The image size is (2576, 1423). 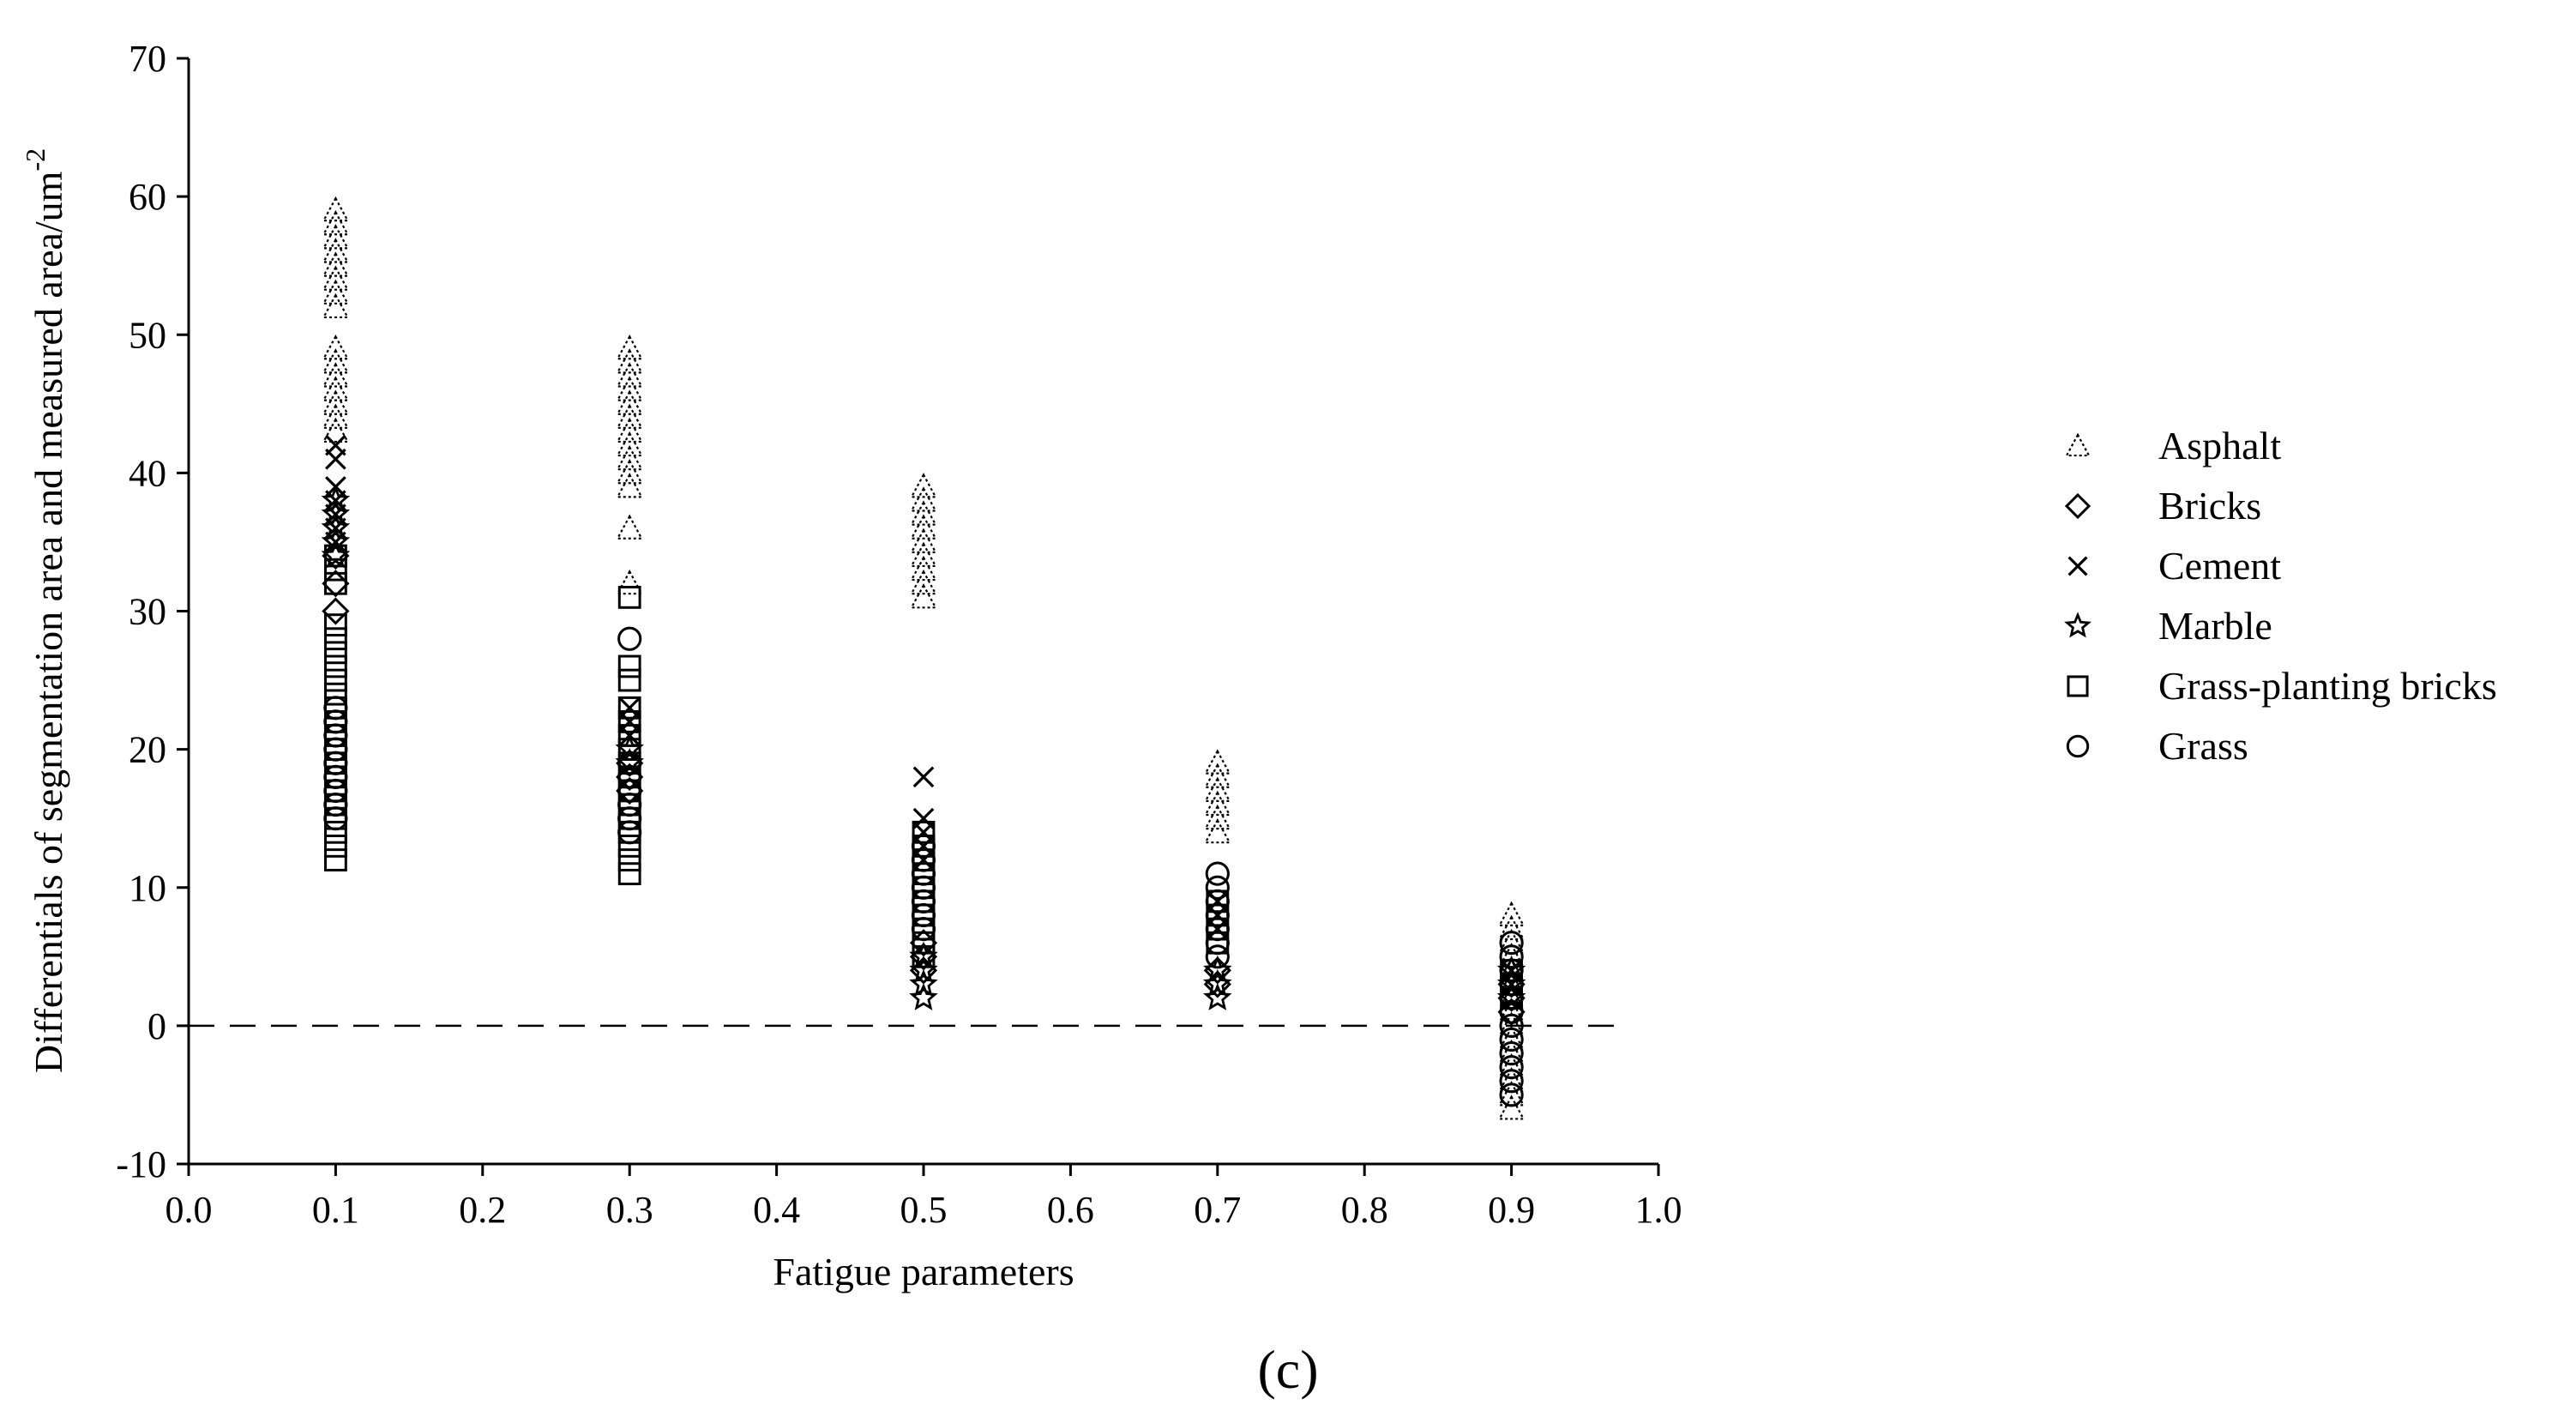 What do you see at coordinates (1658, 1210) in the screenshot?
I see `x-tick-label: 1.0` at bounding box center [1658, 1210].